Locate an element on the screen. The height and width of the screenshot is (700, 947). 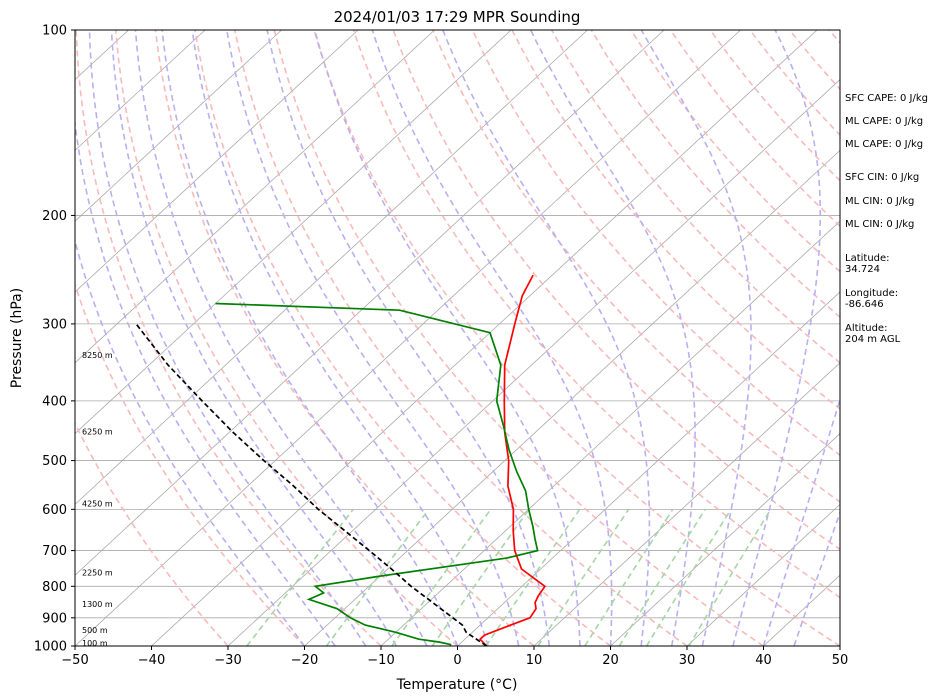
ml-cape-stat-2: ML CAPE: 0 J/kg is located at coordinates (884, 144).